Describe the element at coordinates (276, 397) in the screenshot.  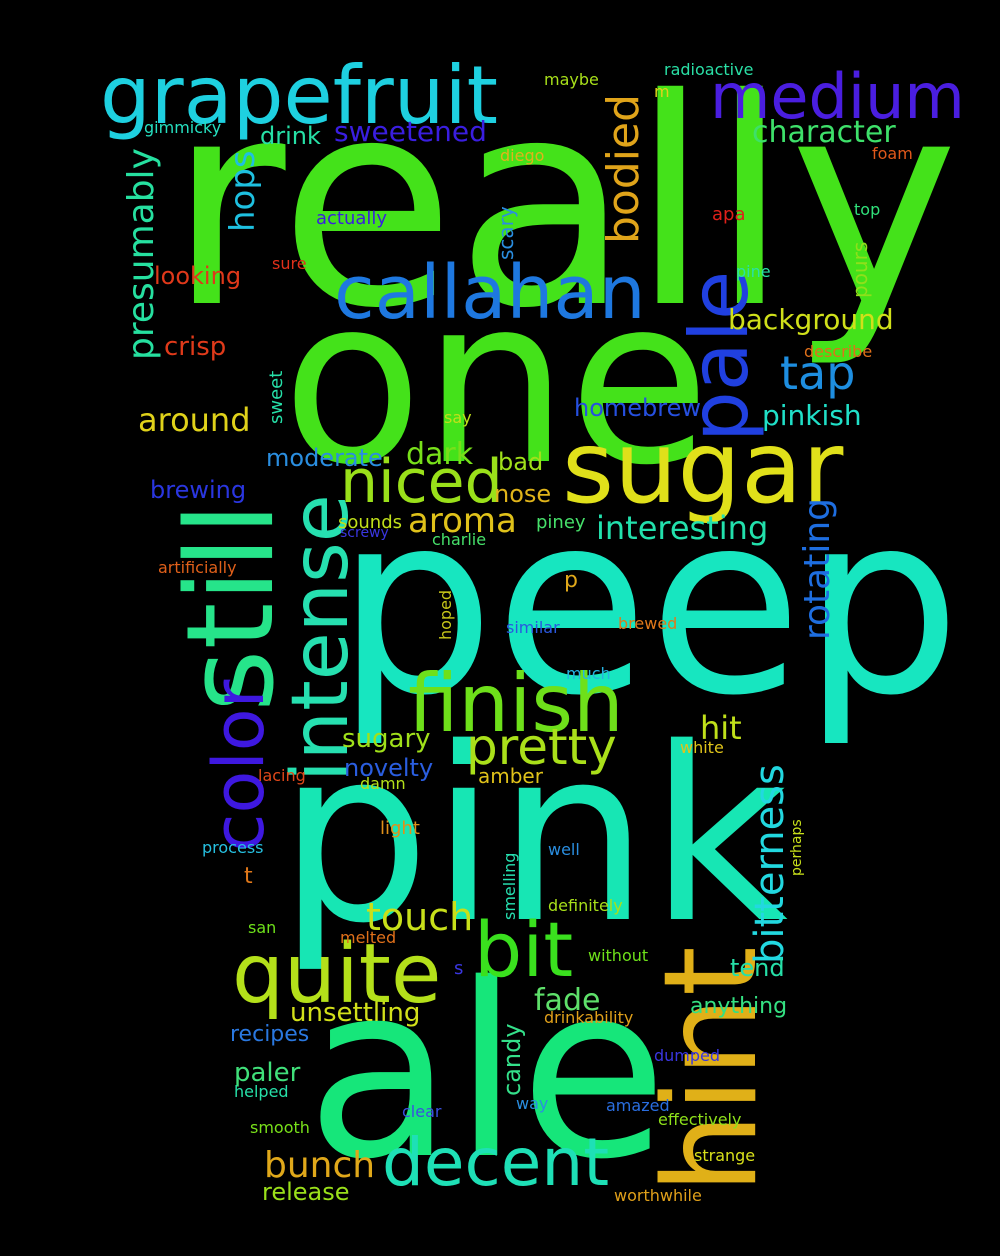
I see `word-sweet: sweet` at that location.